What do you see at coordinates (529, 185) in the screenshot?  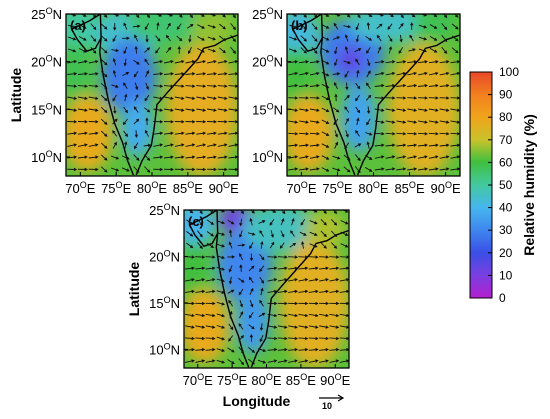 I see `colorbar-label: Relative humidity (%)` at bounding box center [529, 185].